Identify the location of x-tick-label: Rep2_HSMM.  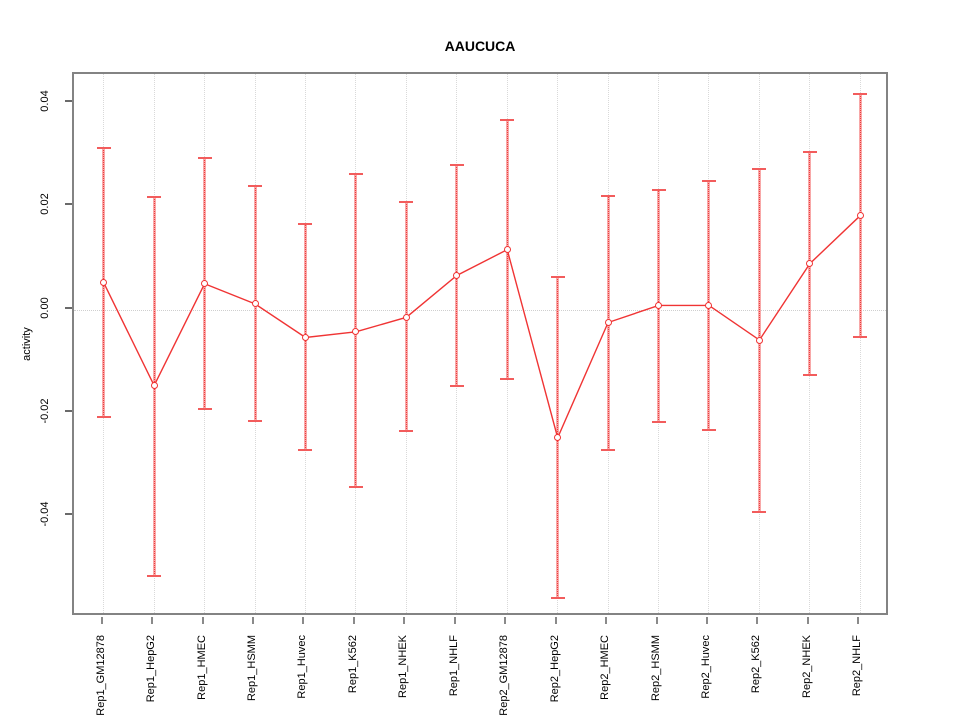
(655, 668).